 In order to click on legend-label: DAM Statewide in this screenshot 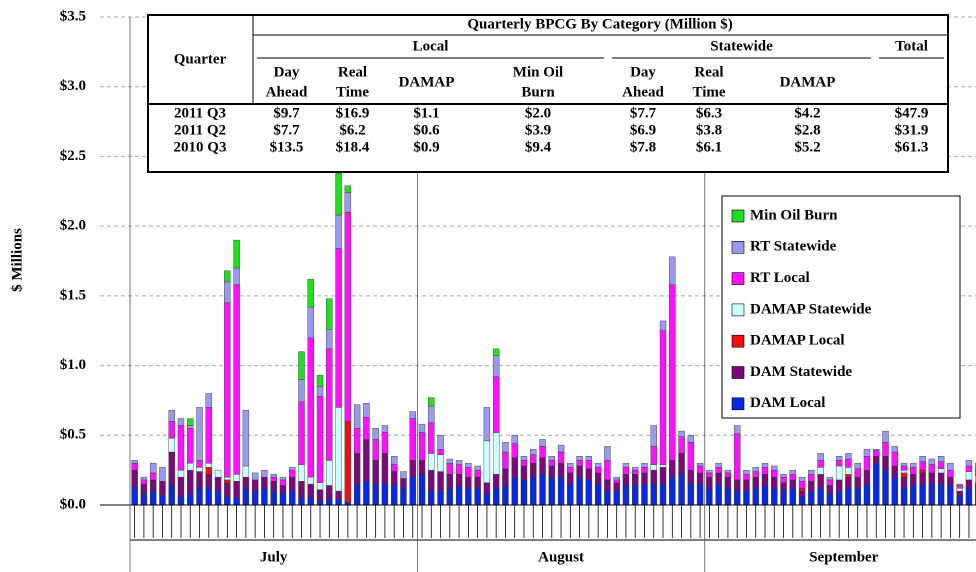, I will do `click(801, 372)`.